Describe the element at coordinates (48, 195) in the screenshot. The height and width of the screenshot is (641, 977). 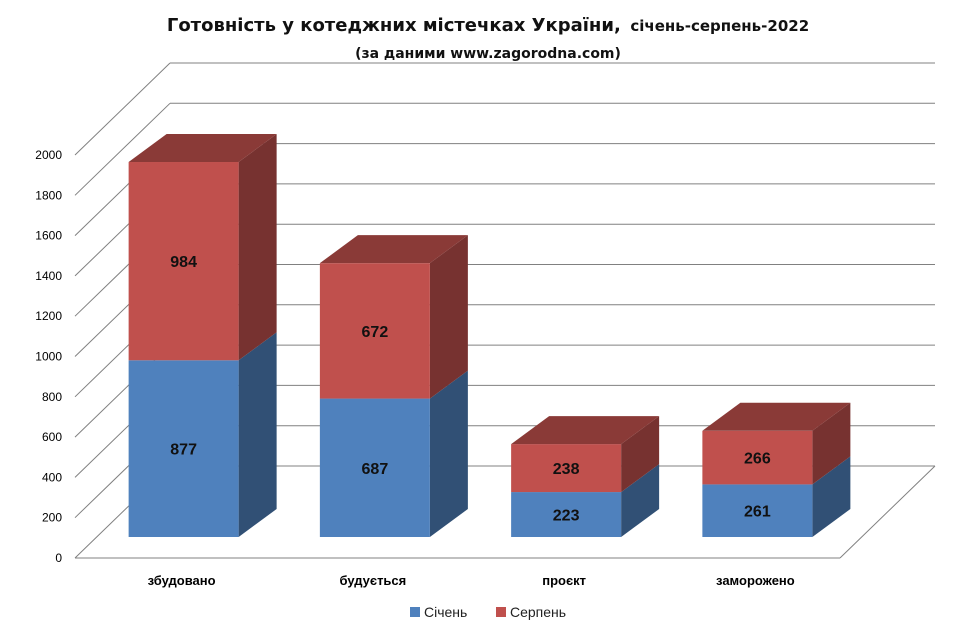
I see `y-tick-label: 1800` at that location.